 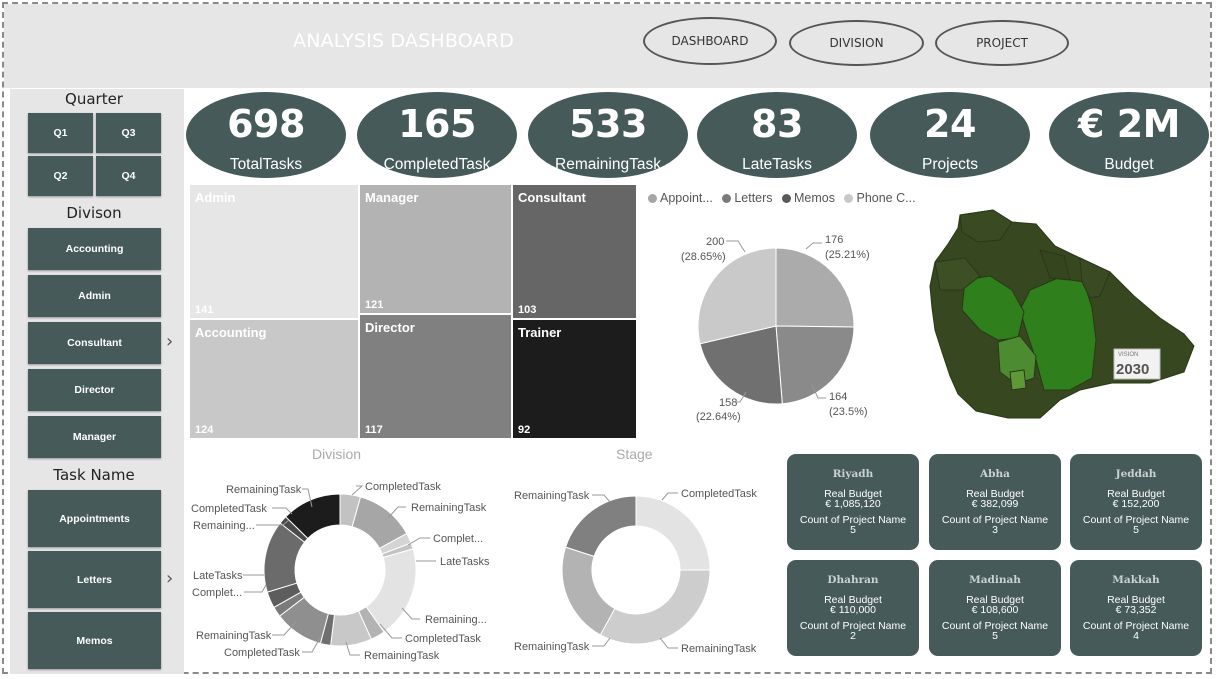 What do you see at coordinates (94, 579) in the screenshot?
I see `task-letters-button: Letters` at bounding box center [94, 579].